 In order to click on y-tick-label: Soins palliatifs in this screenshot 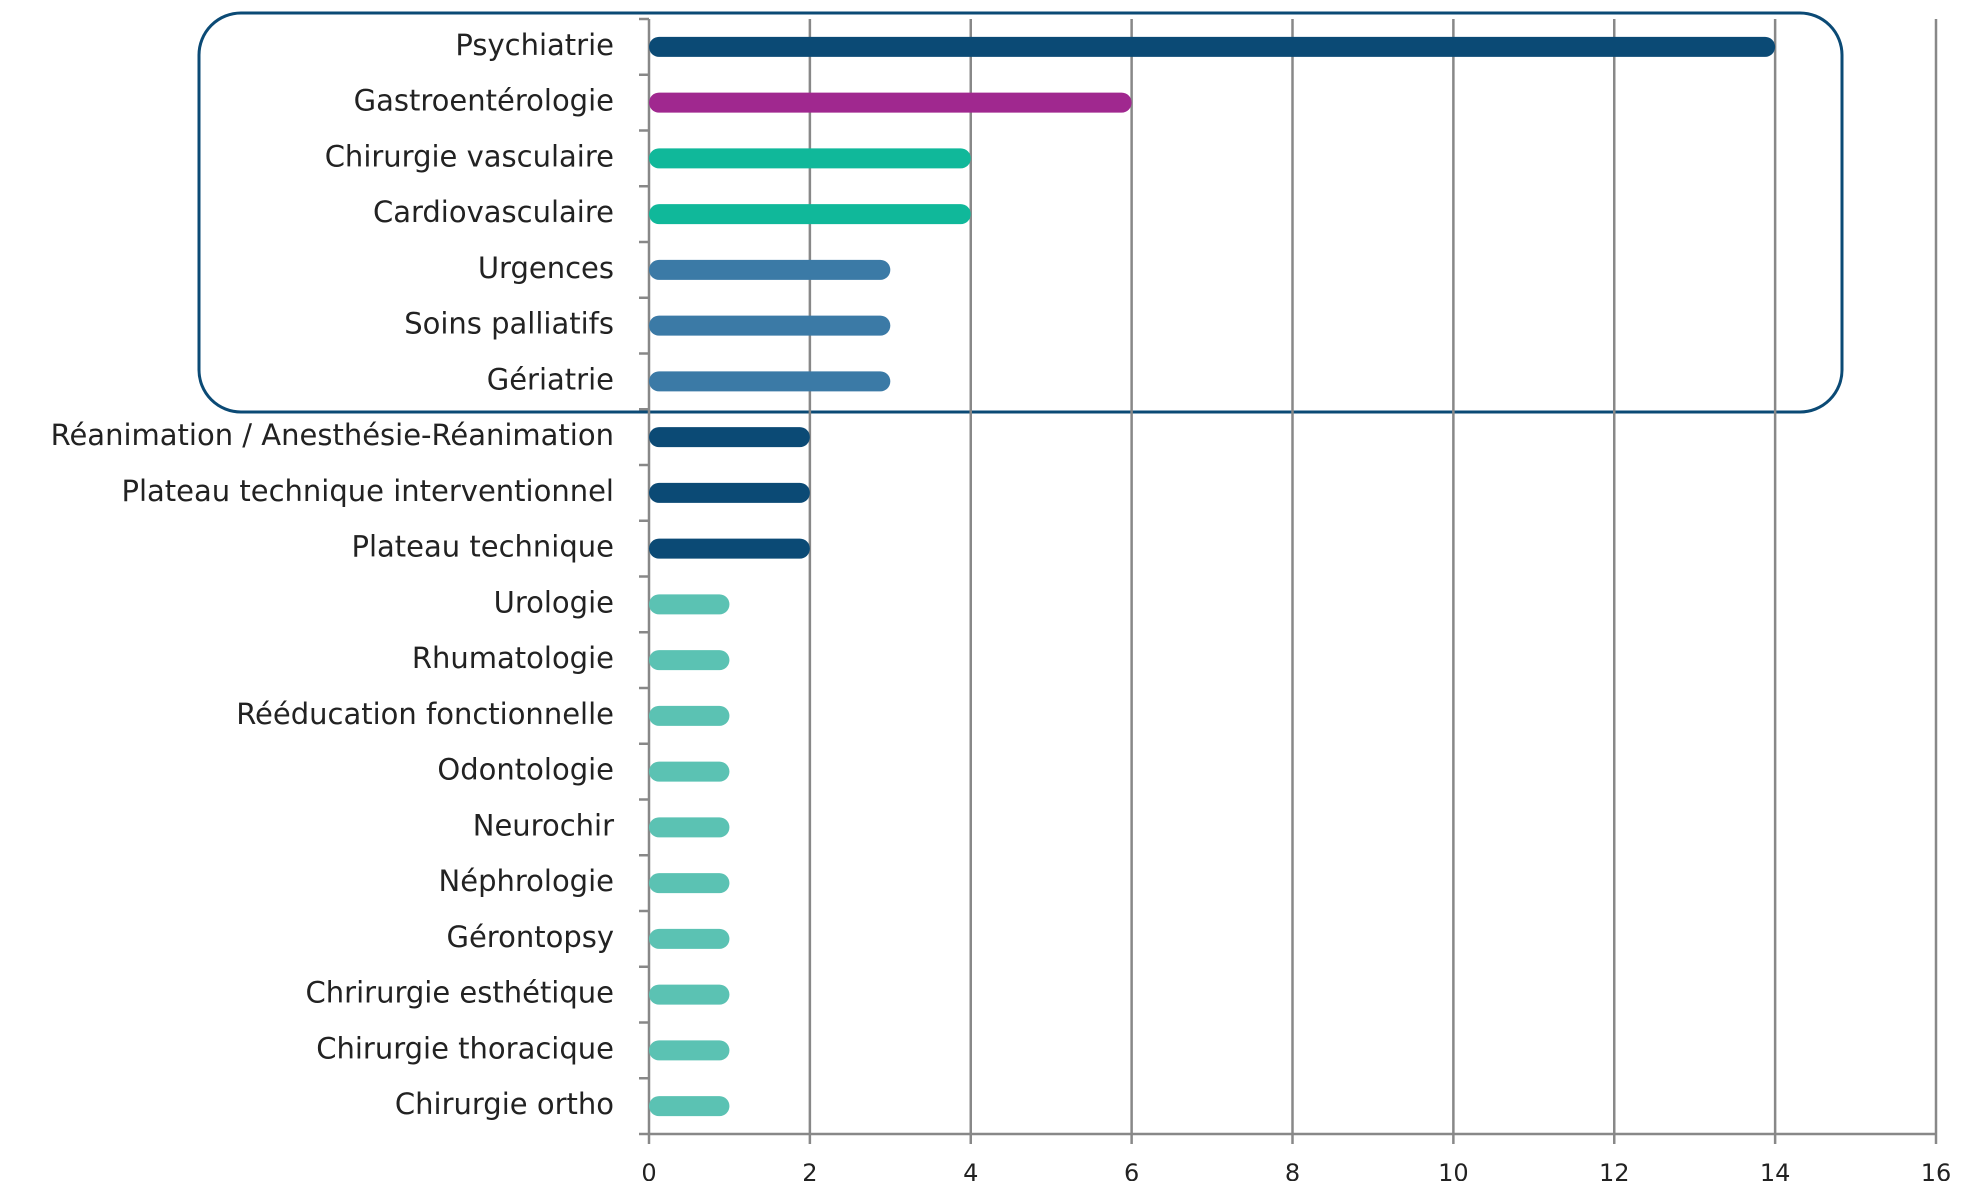, I will do `click(509, 324)`.